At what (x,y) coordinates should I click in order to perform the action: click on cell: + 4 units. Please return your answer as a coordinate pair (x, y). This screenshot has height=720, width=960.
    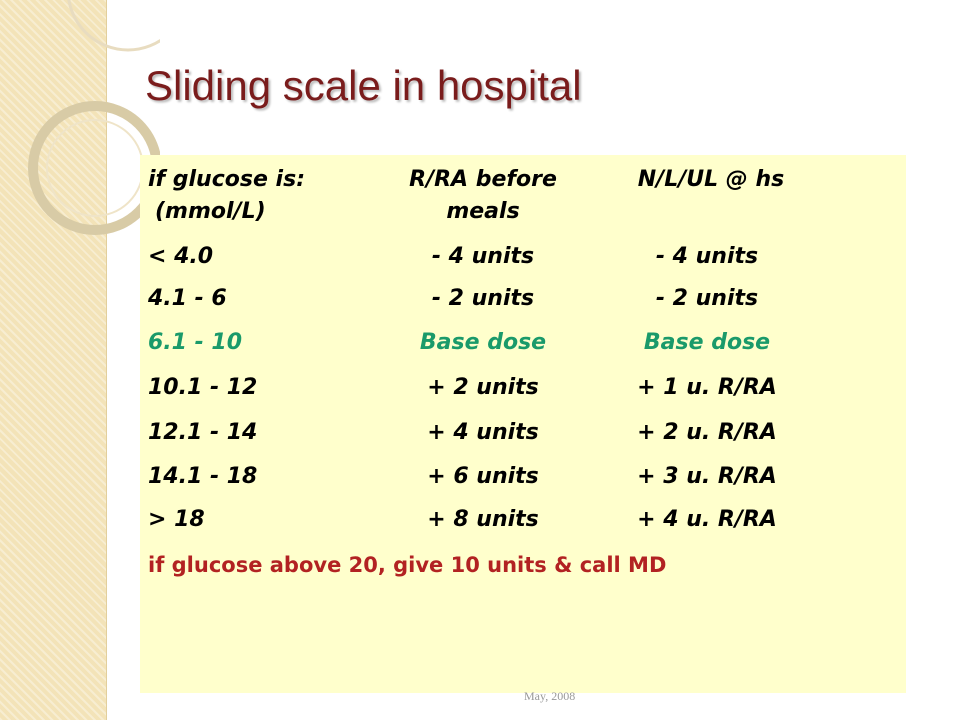
    Looking at the image, I should click on (483, 432).